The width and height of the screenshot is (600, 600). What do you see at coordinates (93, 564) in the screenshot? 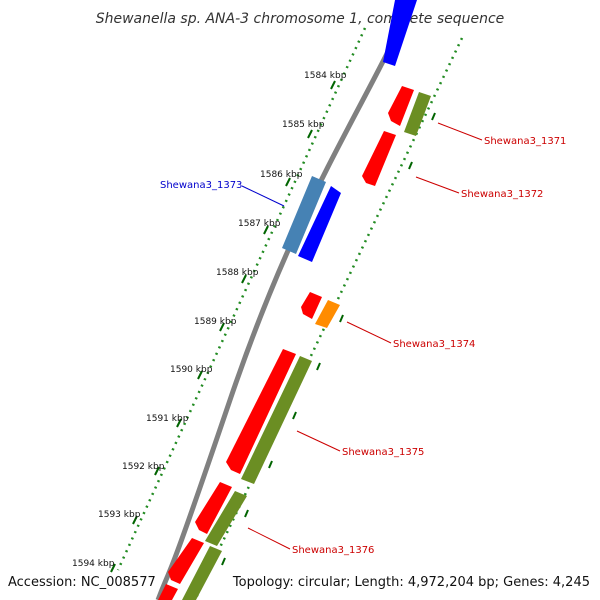
I see `tick-label: 1594 kbp` at bounding box center [93, 564].